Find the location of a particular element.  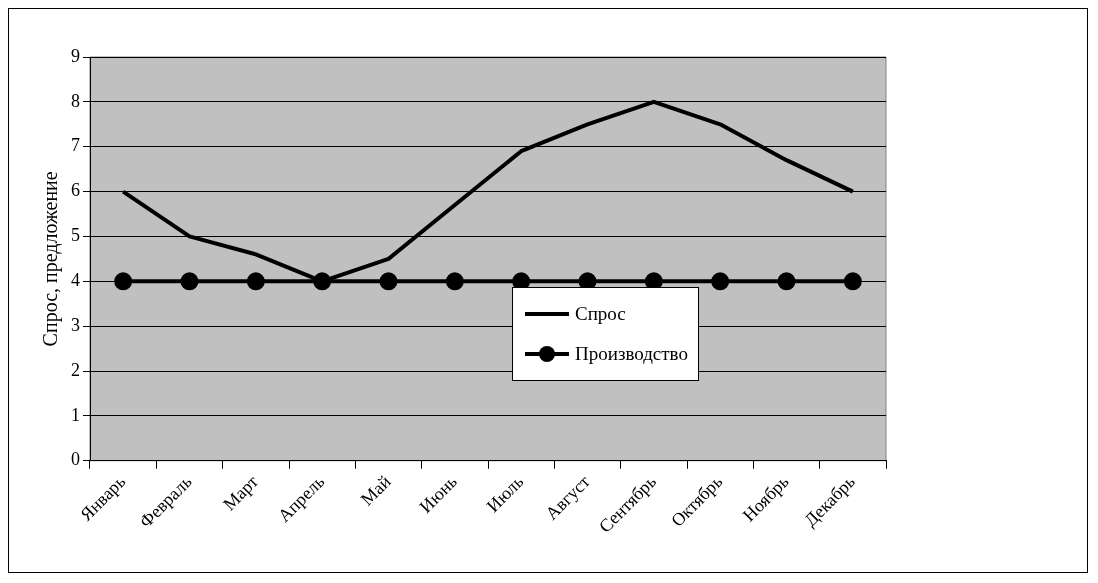

y-axis-title: Спрос, предложение is located at coordinates (51, 259).